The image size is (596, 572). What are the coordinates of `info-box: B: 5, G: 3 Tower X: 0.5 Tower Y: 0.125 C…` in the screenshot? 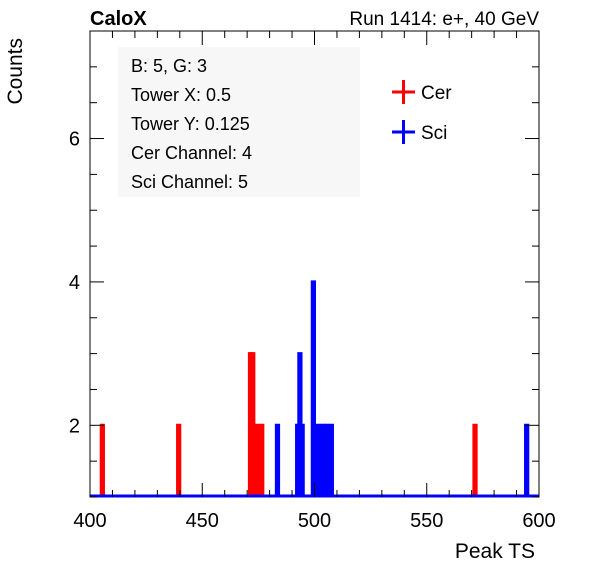 It's located at (239, 122).